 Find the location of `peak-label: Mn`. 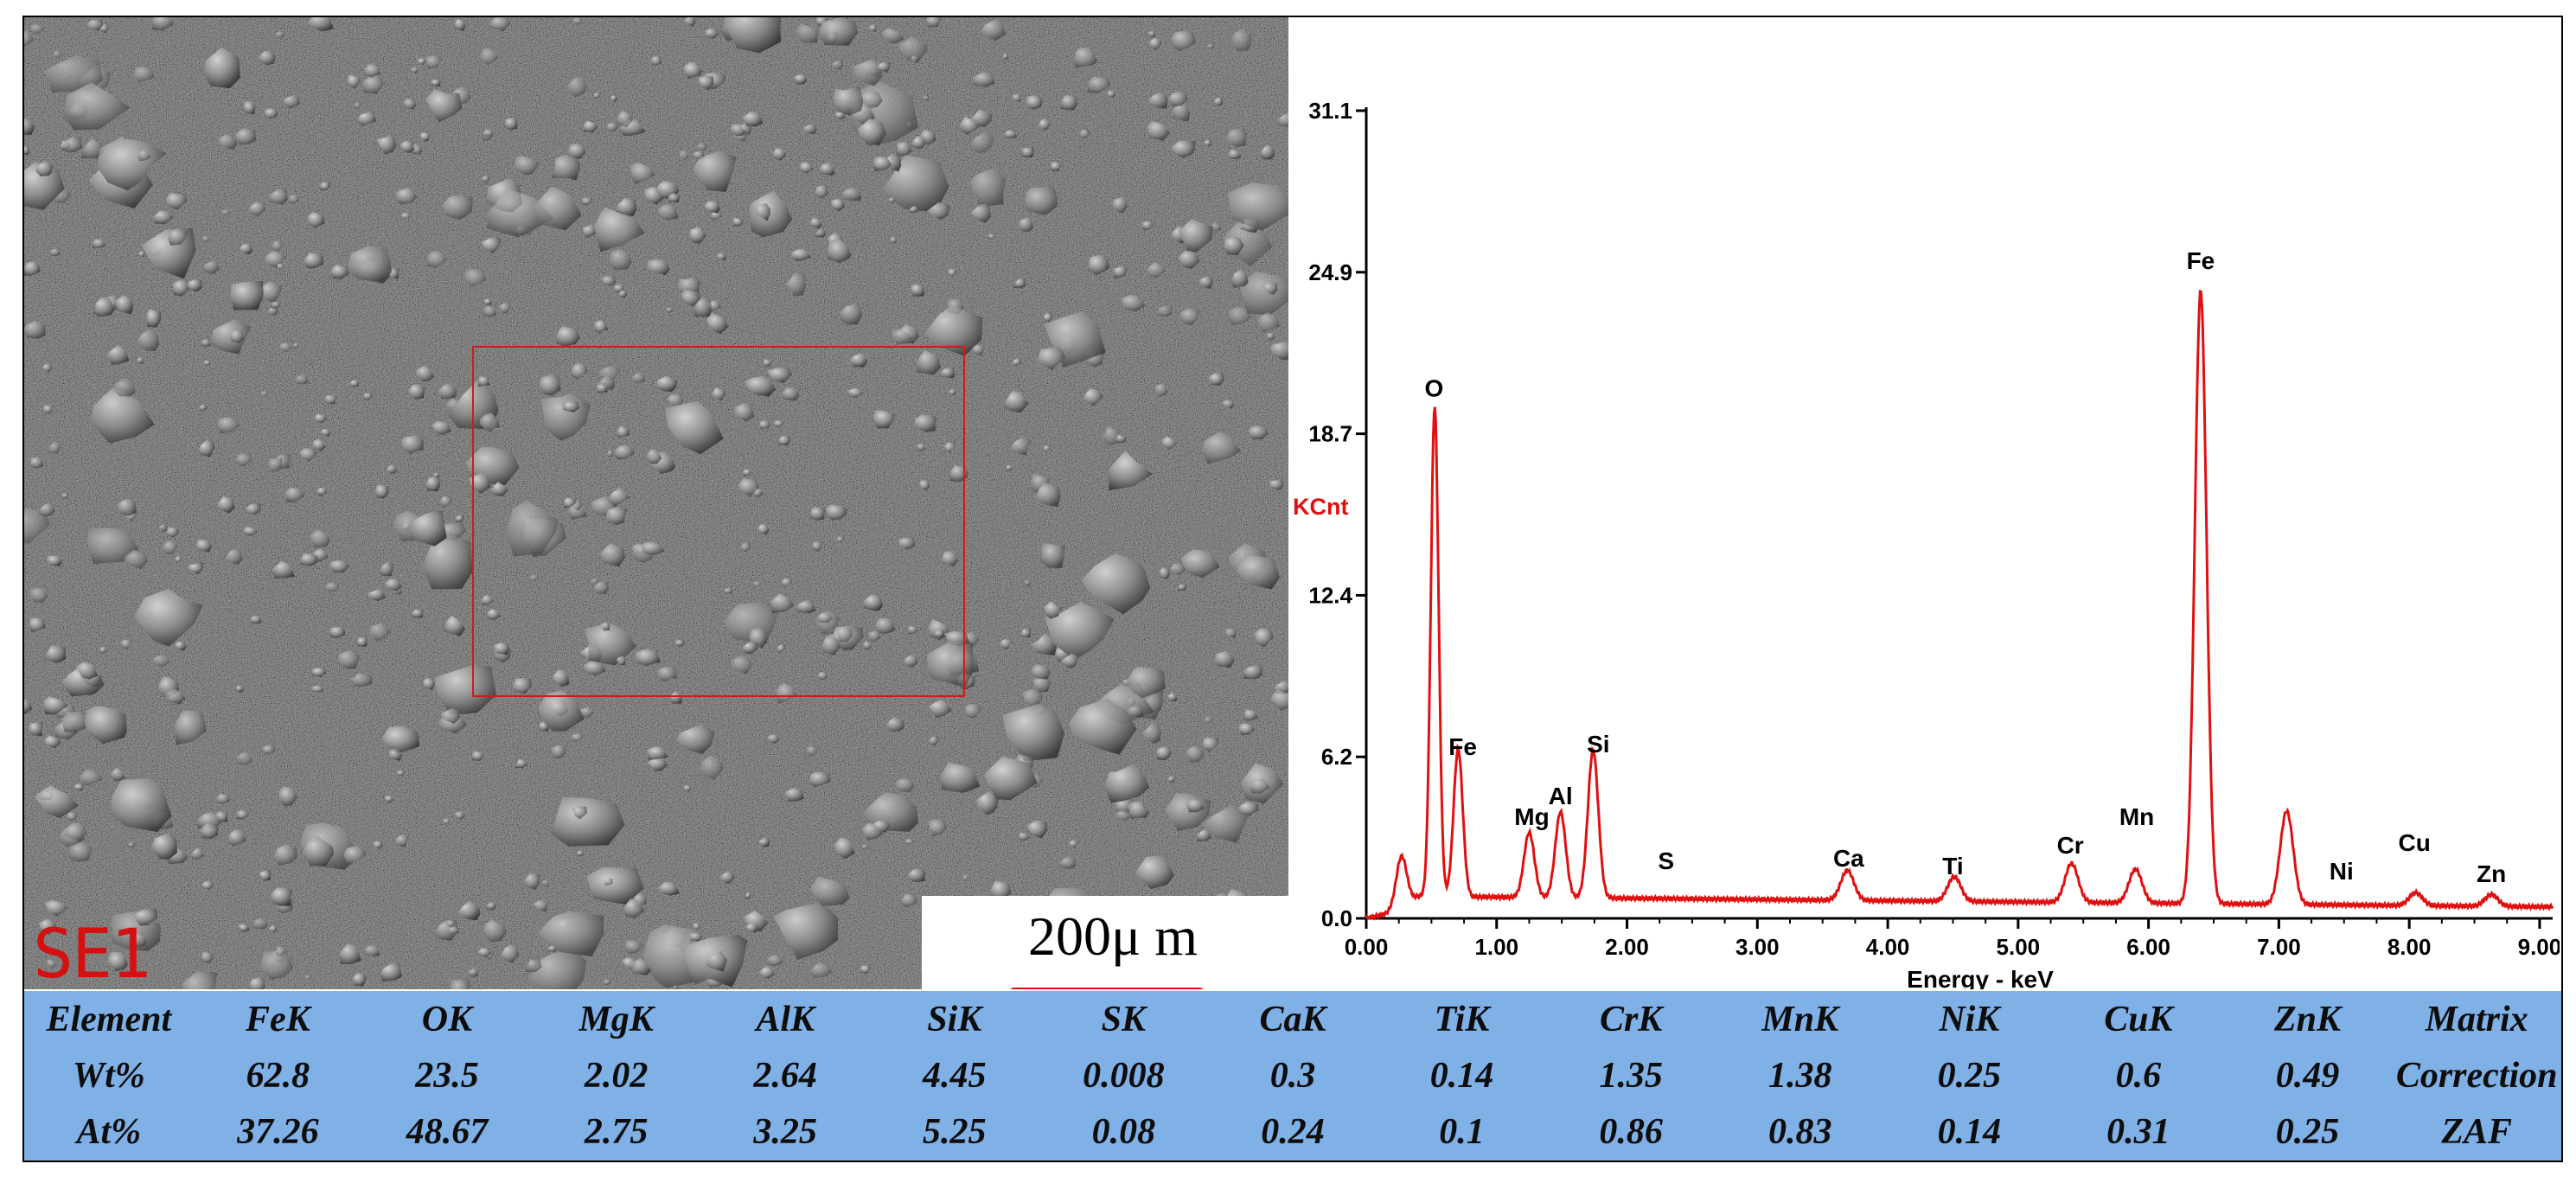

peak-label: Mn is located at coordinates (2136, 816).